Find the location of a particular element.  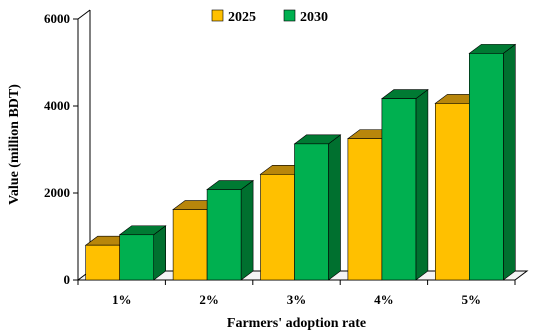

x-tick-labels: 1% 2% 3% 4% 5% is located at coordinates (296, 299).